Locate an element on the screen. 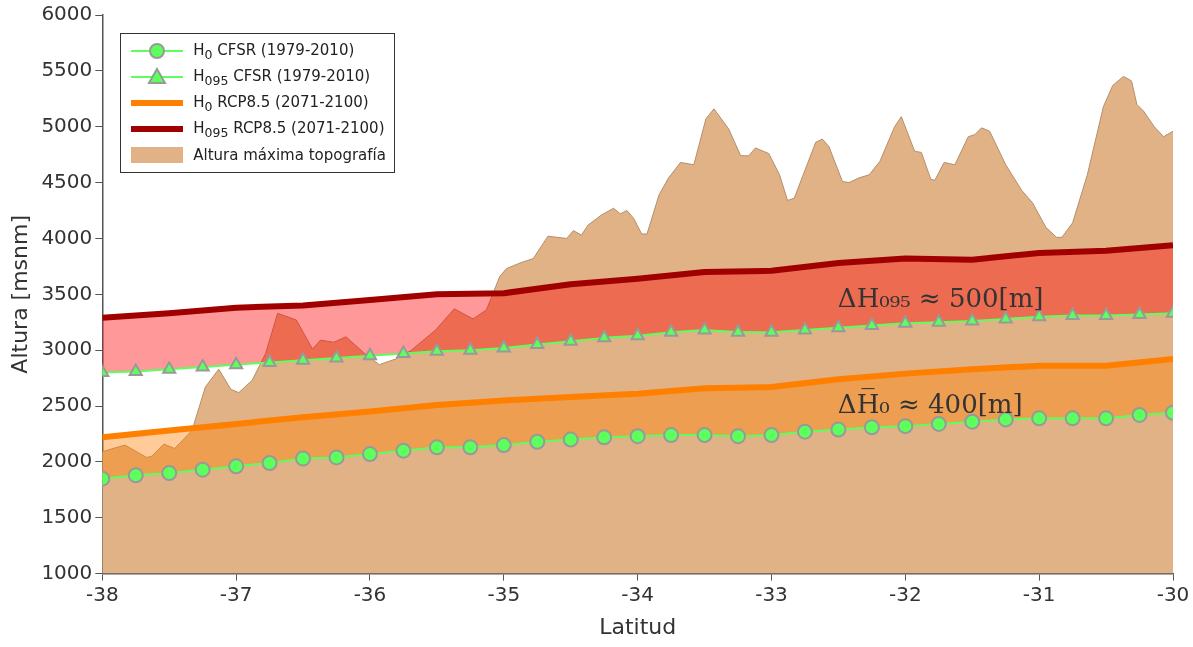 The image size is (1193, 647). y-tick-label: 3500 is located at coordinates (67, 292).